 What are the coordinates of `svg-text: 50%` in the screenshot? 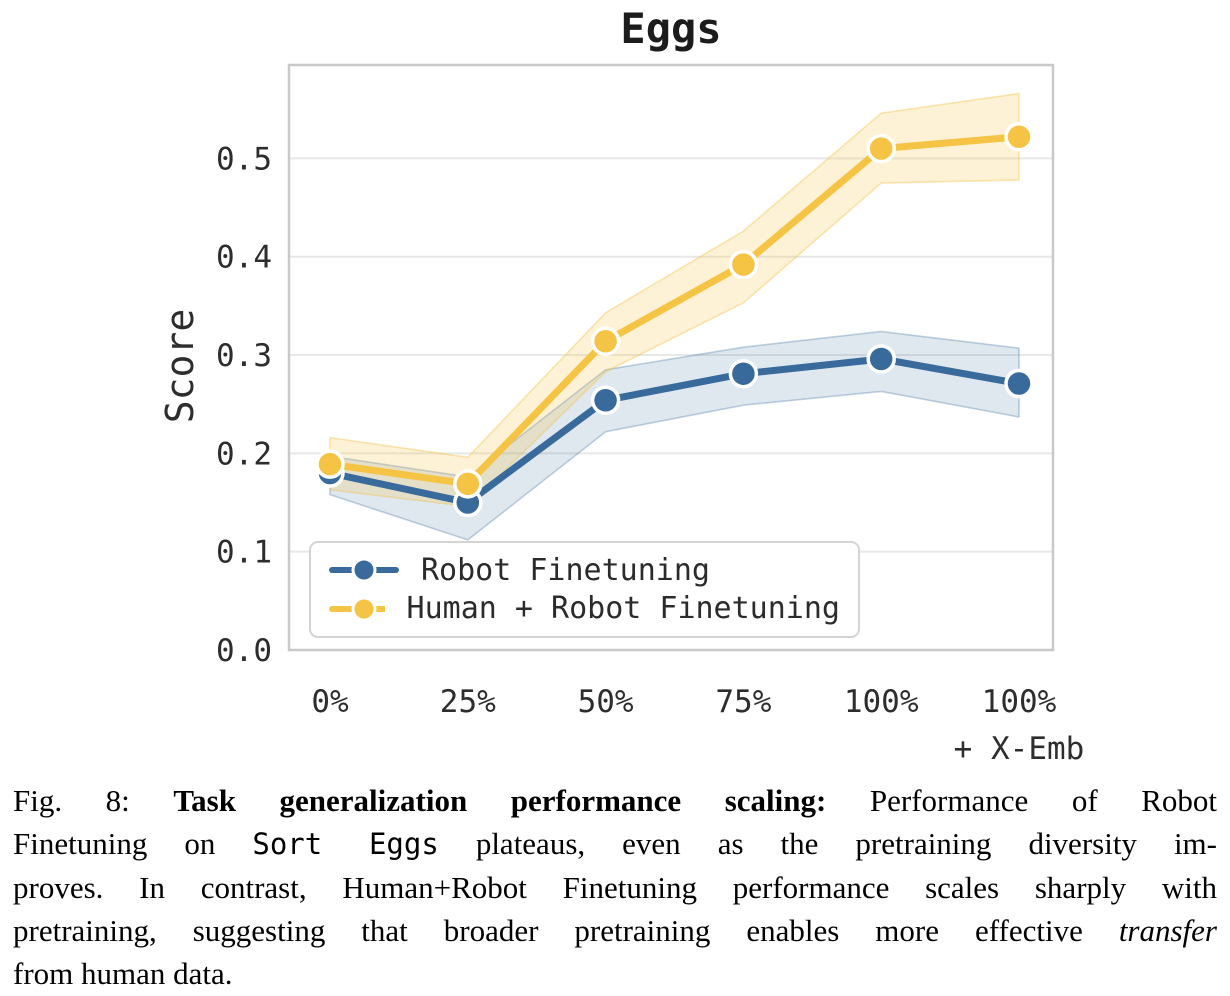 It's located at (606, 702).